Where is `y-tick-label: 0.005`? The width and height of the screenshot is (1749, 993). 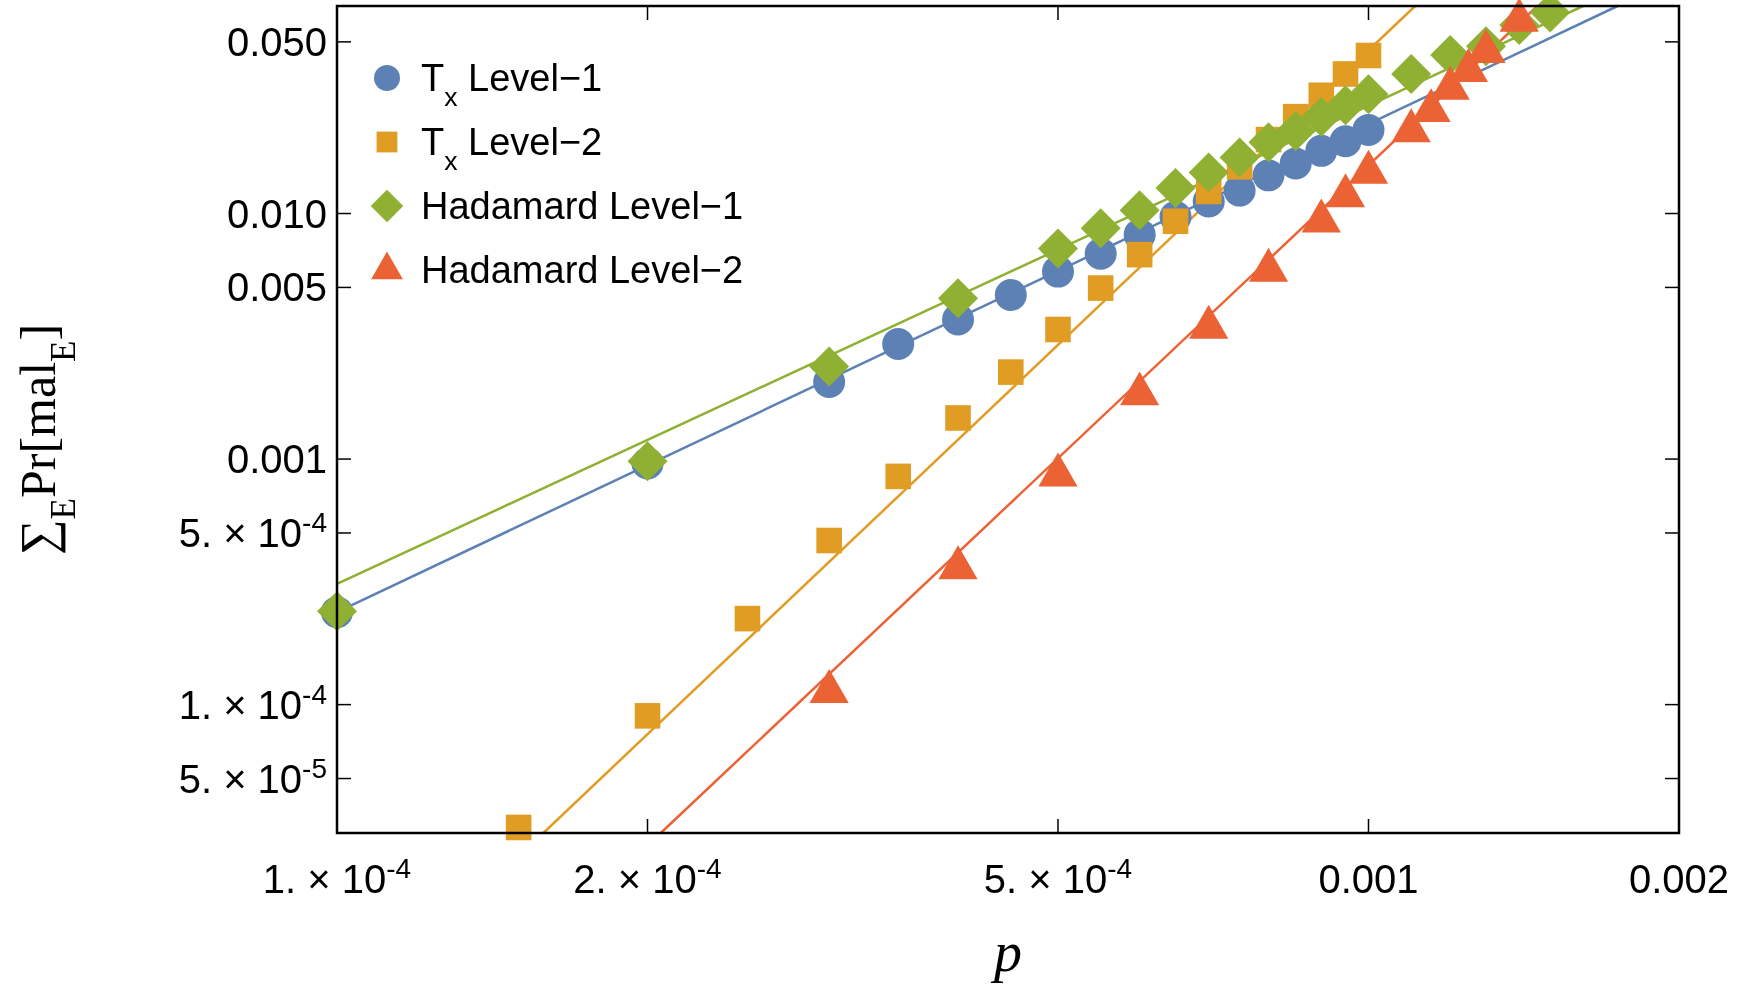 y-tick-label: 0.005 is located at coordinates (276, 287).